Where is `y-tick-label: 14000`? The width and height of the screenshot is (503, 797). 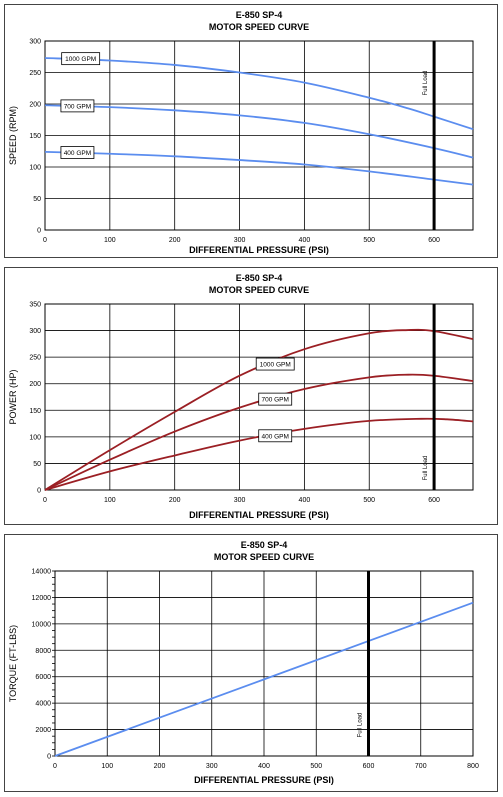
y-tick-label: 14000 is located at coordinates (42, 572).